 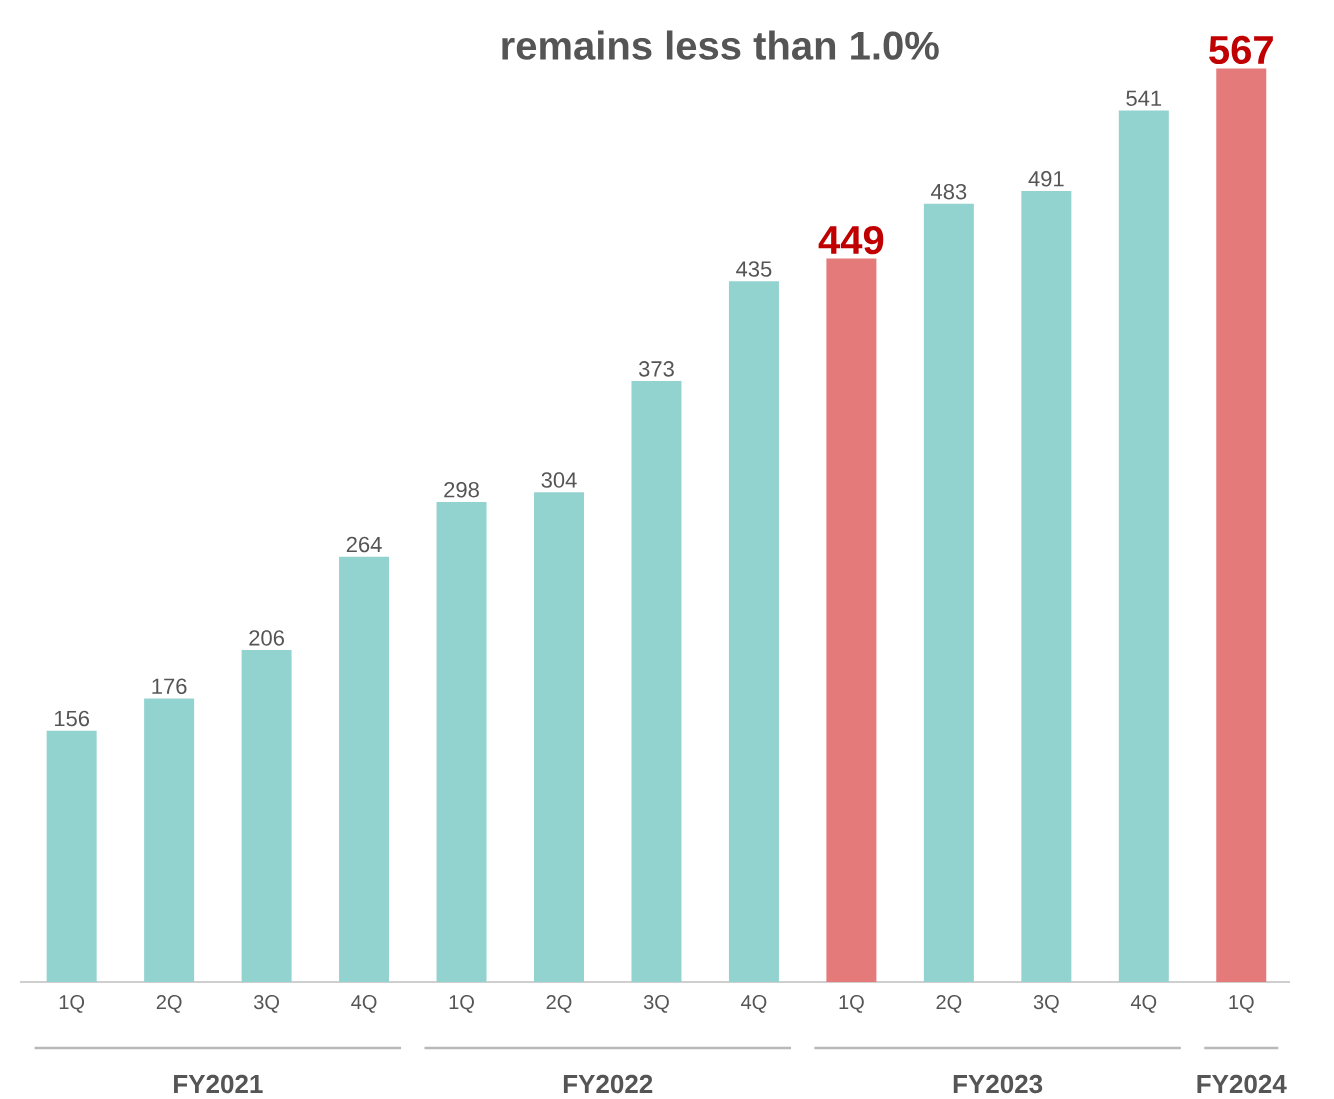 What do you see at coordinates (1046, 179) in the screenshot?
I see `data-label: 491` at bounding box center [1046, 179].